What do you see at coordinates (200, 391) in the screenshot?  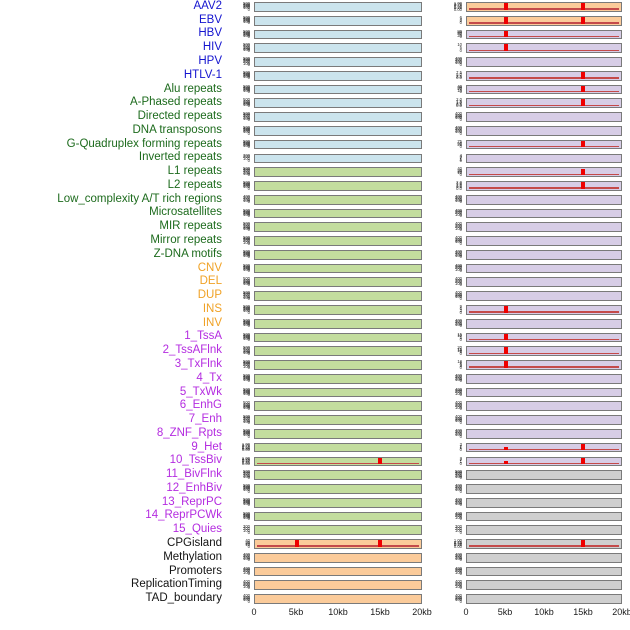 I see `track-label: 5_TxWk` at bounding box center [200, 391].